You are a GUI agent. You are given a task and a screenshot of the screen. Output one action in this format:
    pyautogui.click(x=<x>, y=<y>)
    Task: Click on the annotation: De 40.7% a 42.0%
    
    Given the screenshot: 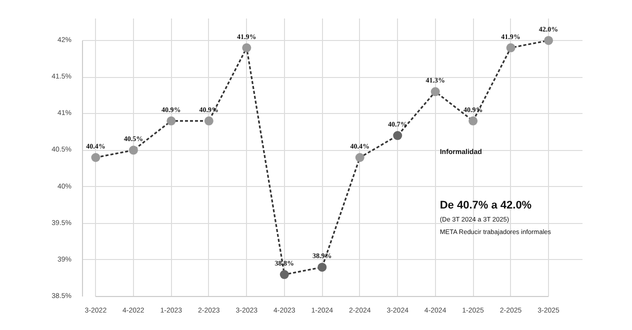 What is the action you would take?
    pyautogui.click(x=486, y=206)
    